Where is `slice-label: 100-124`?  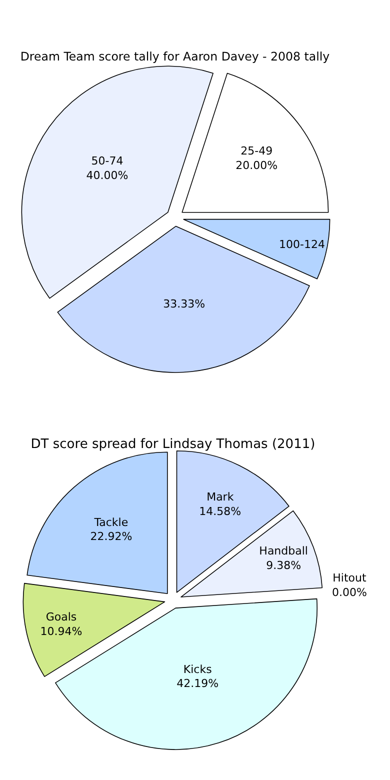 slice-label: 100-124 is located at coordinates (301, 245).